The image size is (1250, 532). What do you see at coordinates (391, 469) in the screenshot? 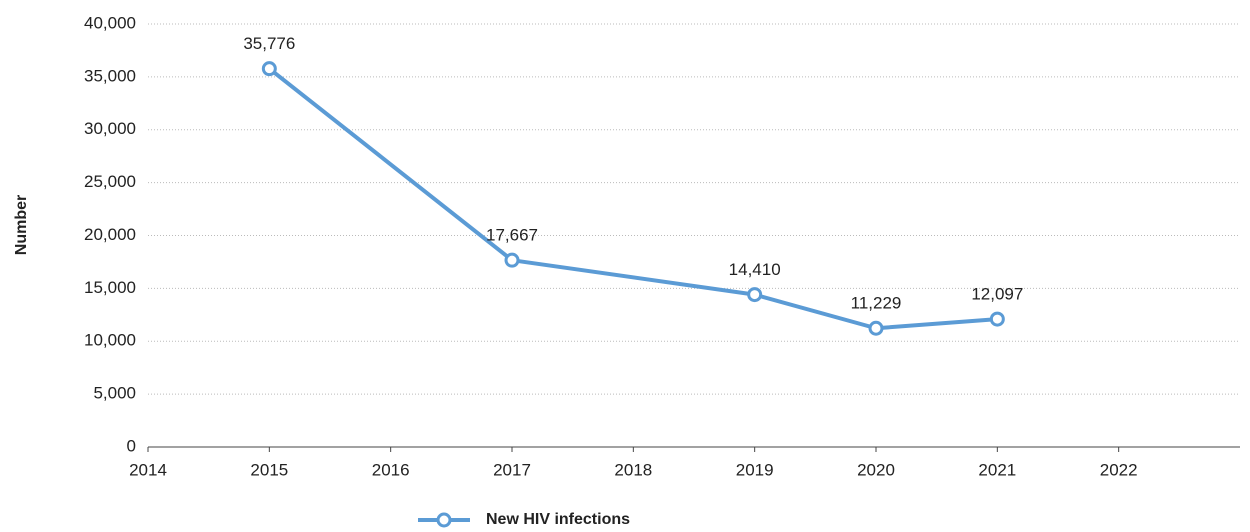
I see `x-tick-label: 2016` at bounding box center [391, 469].